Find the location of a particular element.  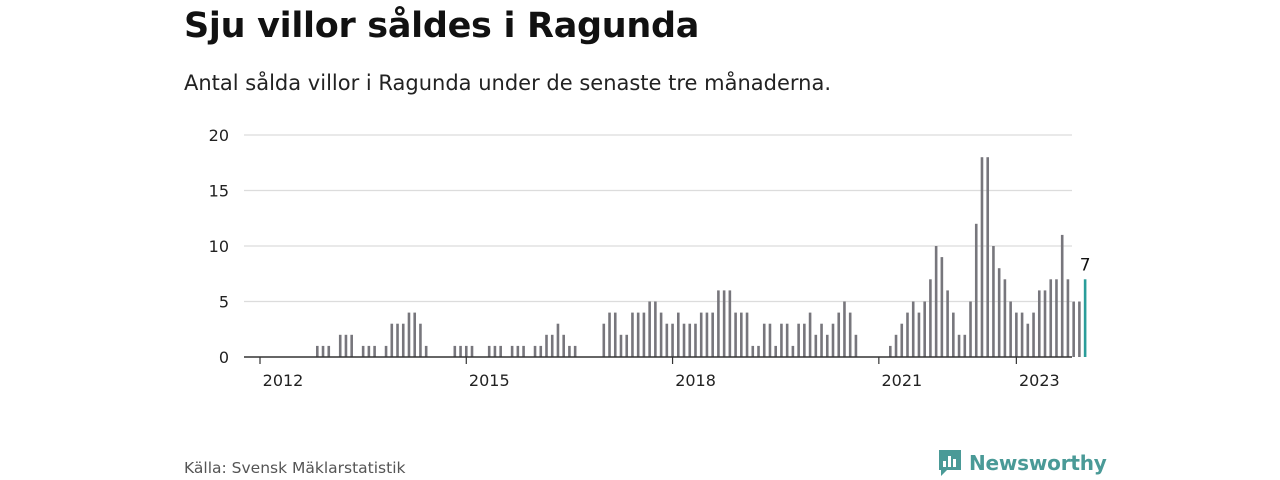

highlight-value-label: 7 is located at coordinates (1085, 265).